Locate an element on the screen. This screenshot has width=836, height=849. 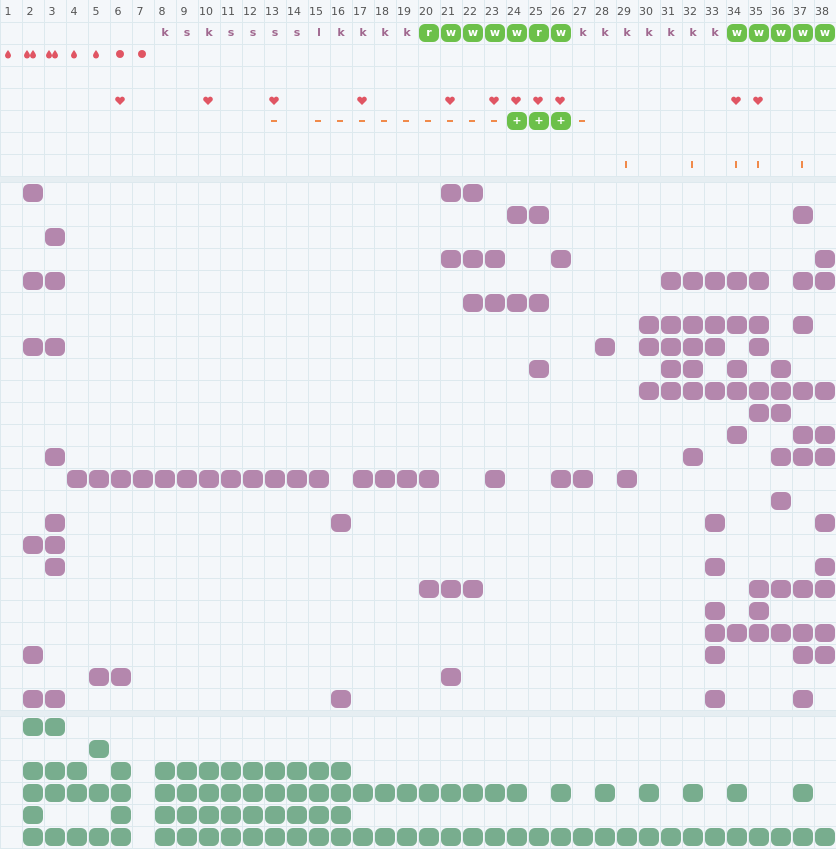
column-number: 36 is located at coordinates (778, 11).